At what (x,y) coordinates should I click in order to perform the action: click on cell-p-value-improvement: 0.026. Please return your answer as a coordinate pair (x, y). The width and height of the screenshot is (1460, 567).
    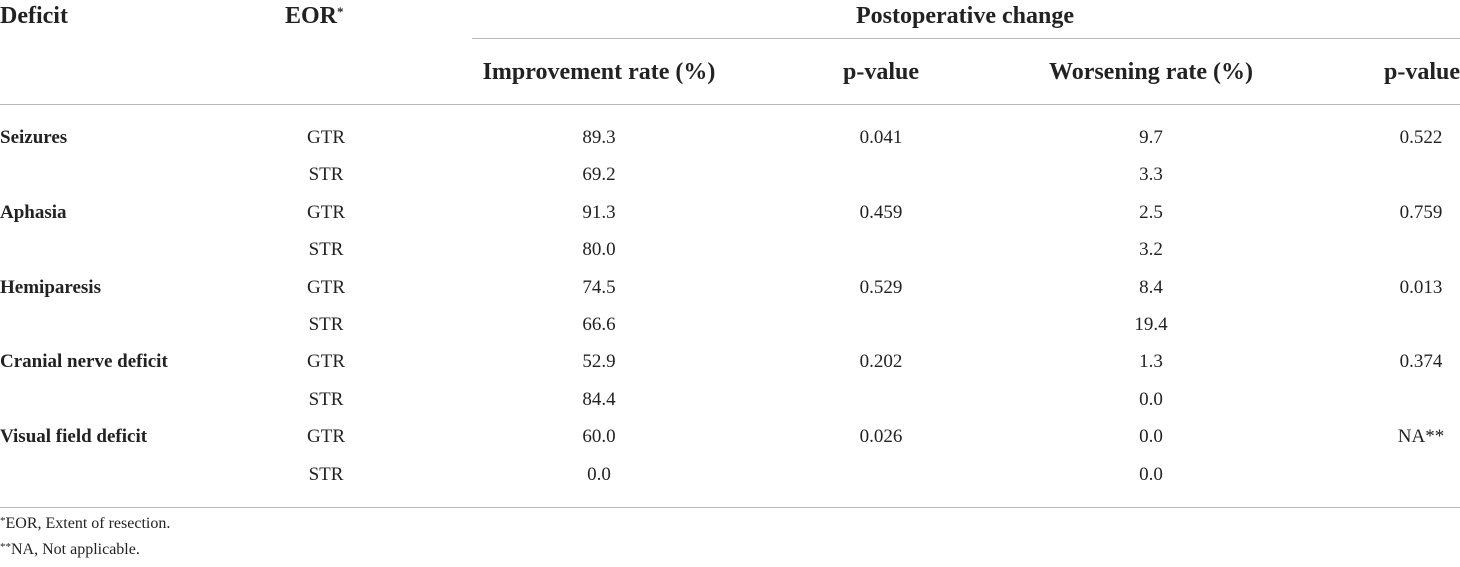
    Looking at the image, I should click on (881, 436).